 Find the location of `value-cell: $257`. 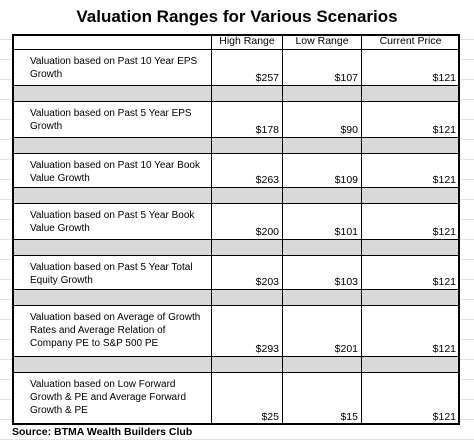

value-cell: $257 is located at coordinates (247, 68).